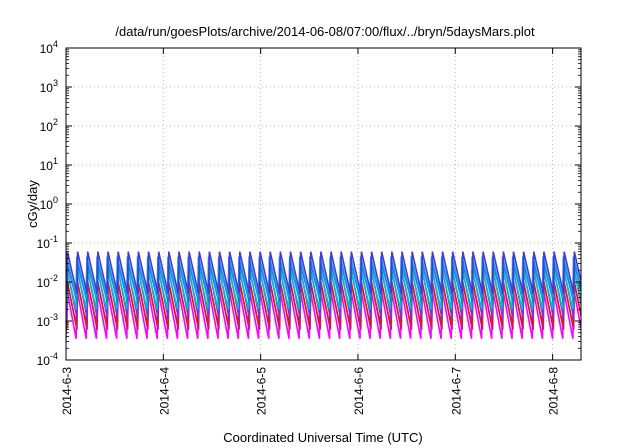 This screenshot has height=448, width=640. What do you see at coordinates (49, 47) in the screenshot?
I see `y-tick-label: 10⁴` at bounding box center [49, 47].